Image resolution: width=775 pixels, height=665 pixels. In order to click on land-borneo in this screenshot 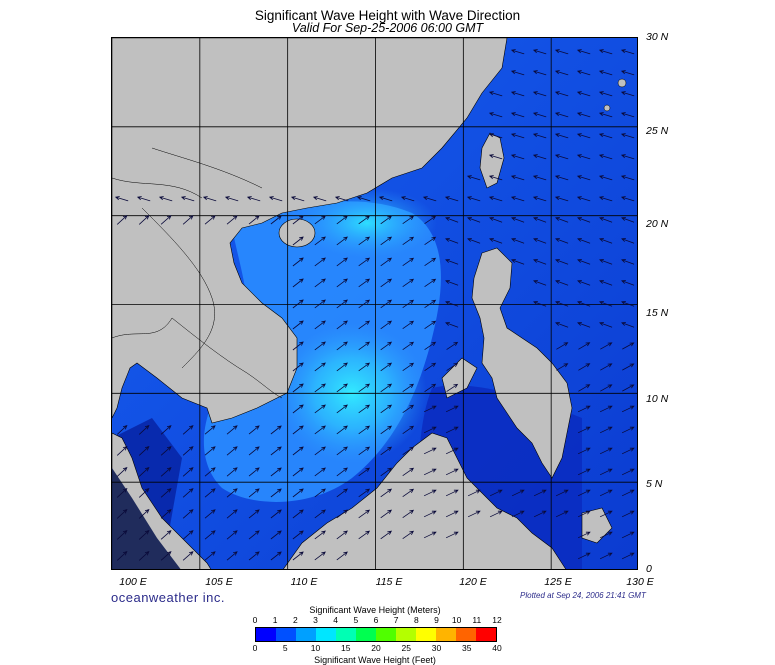, I will do `click(425, 500)`.